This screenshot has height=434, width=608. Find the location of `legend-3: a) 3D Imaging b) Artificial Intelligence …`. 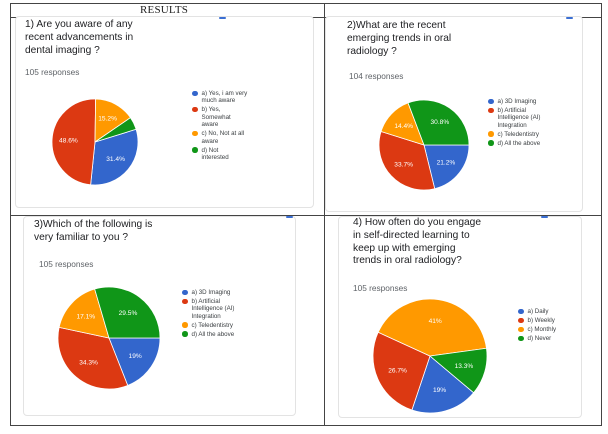

legend-3: a) 3D Imaging b) Artificial Intelligence … is located at coordinates (222, 314).